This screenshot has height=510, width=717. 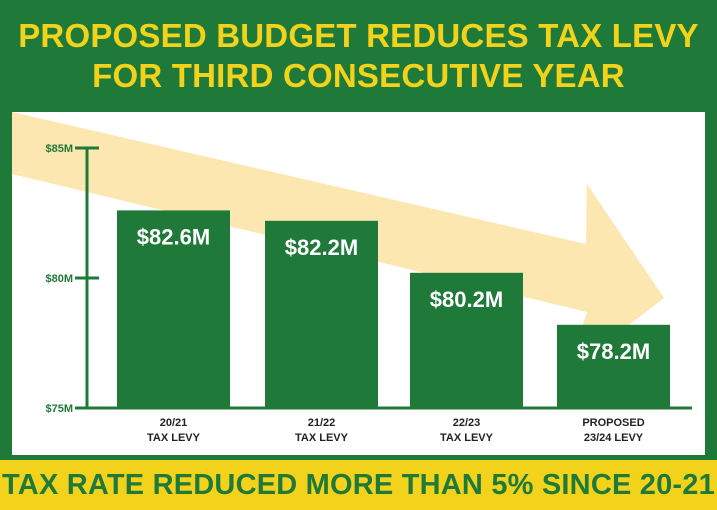 I want to click on y-tick-label: $75M, so click(x=59, y=409).